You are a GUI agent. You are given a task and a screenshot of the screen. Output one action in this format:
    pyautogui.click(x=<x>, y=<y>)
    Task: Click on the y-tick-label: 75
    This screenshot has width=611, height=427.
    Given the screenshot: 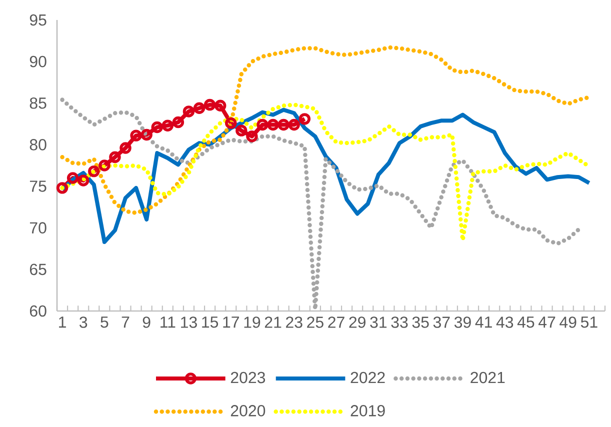 What is the action you would take?
    pyautogui.click(x=38, y=186)
    